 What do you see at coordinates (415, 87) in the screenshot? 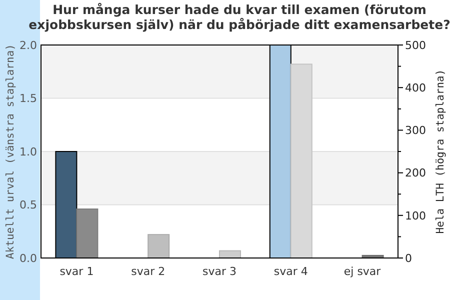
I see `y2-tick-label: 400` at bounding box center [415, 87].